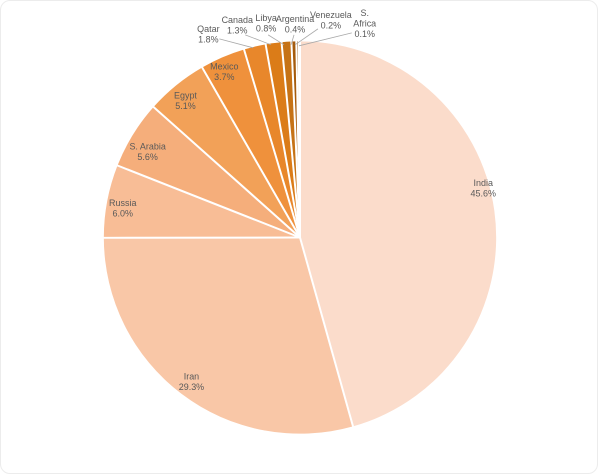 The image size is (600, 476). Describe the element at coordinates (122, 208) in the screenshot. I see `slice-label-russia: Russia 6.0%` at that location.